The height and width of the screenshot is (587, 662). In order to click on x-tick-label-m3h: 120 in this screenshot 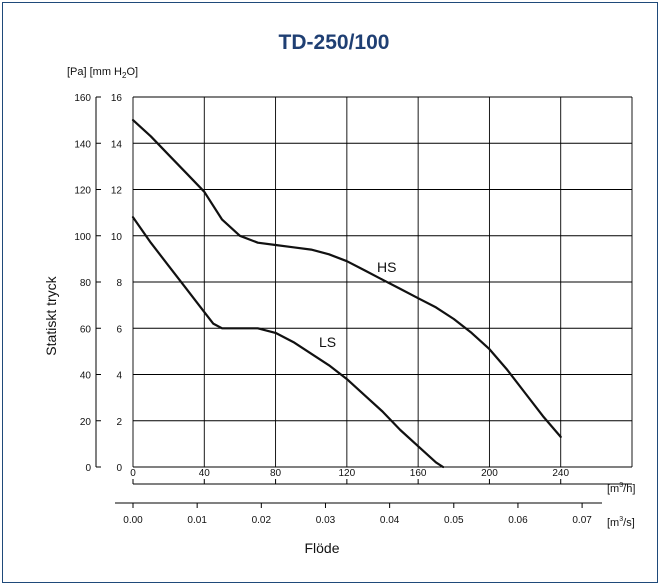, I will do `click(347, 473)`.